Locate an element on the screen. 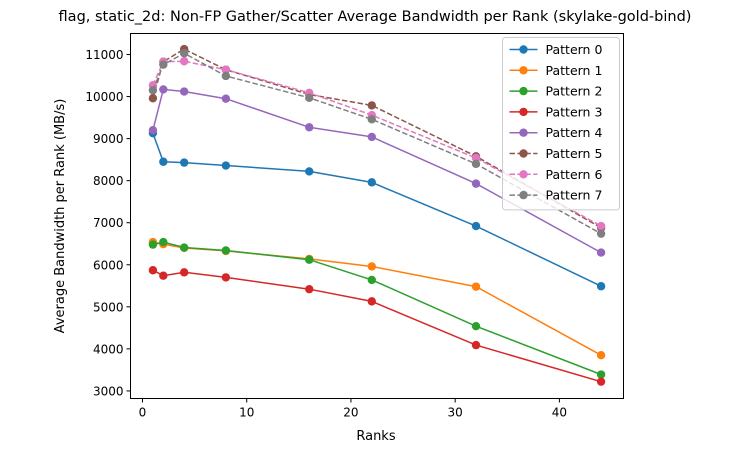  y-axis-label: Average Bandwidth per Rank (MB/s) is located at coordinates (60, 216).